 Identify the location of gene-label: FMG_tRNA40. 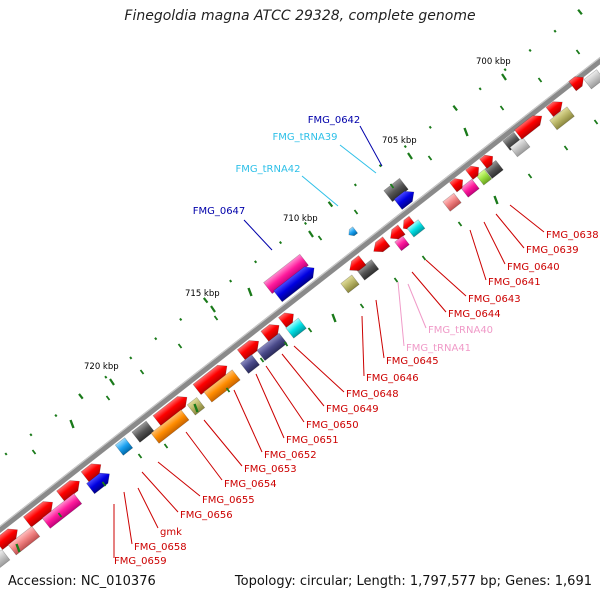
(460, 330).